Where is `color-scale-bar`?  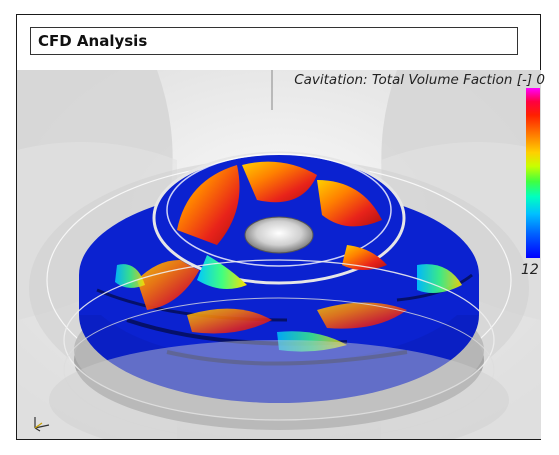
color-scale-bar is located at coordinates (533, 173).